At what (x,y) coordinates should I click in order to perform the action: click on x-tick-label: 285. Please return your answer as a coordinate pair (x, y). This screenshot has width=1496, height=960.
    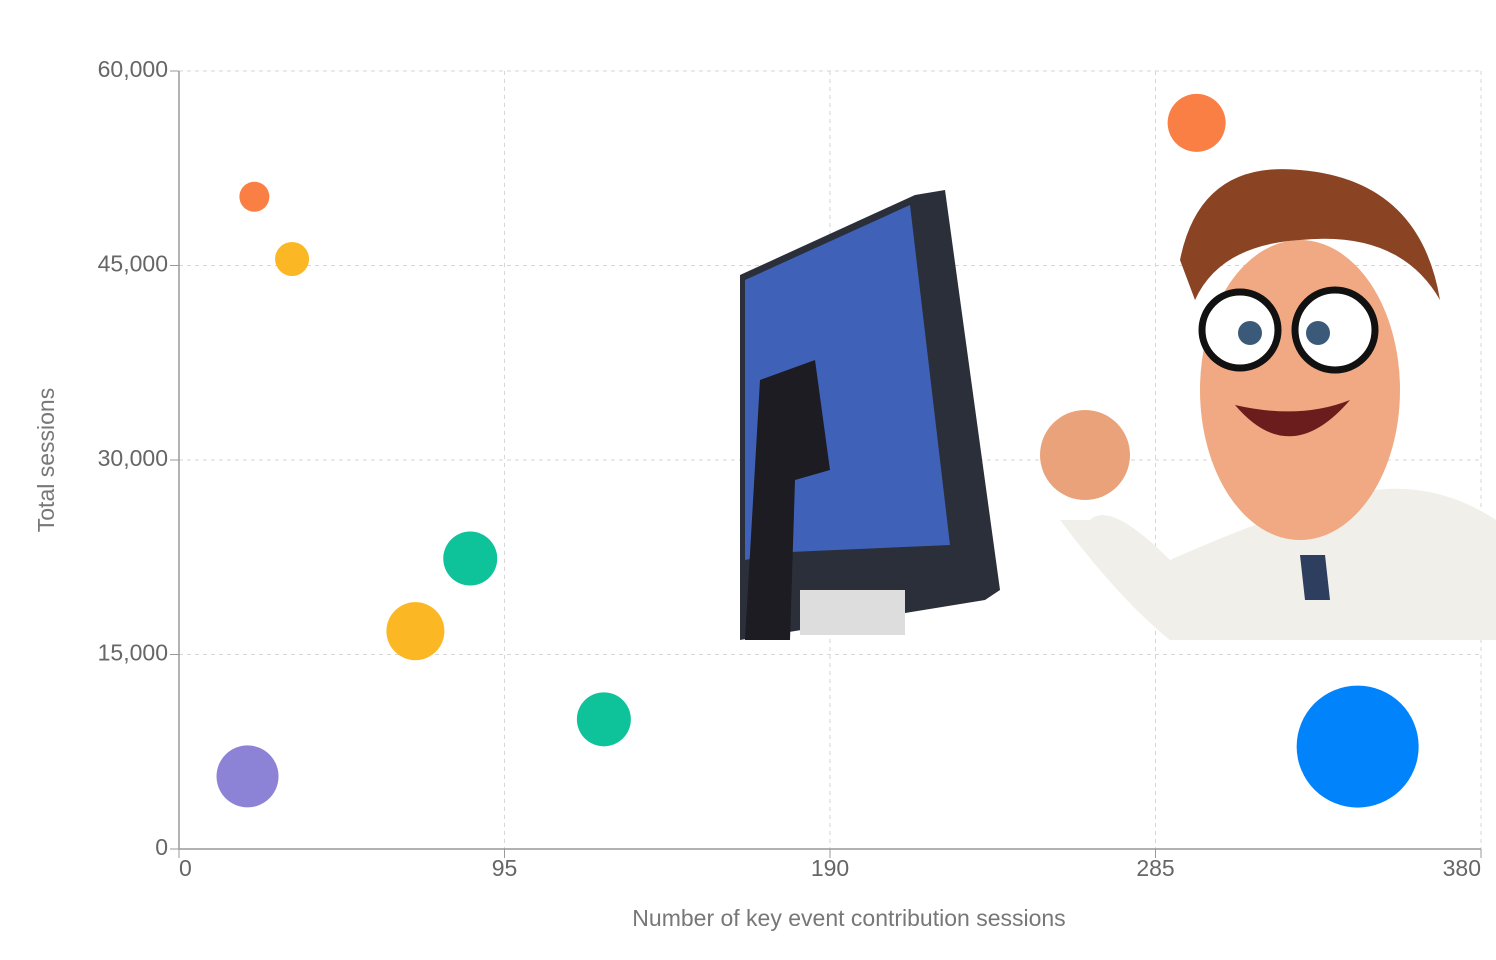
    Looking at the image, I should click on (1155, 868).